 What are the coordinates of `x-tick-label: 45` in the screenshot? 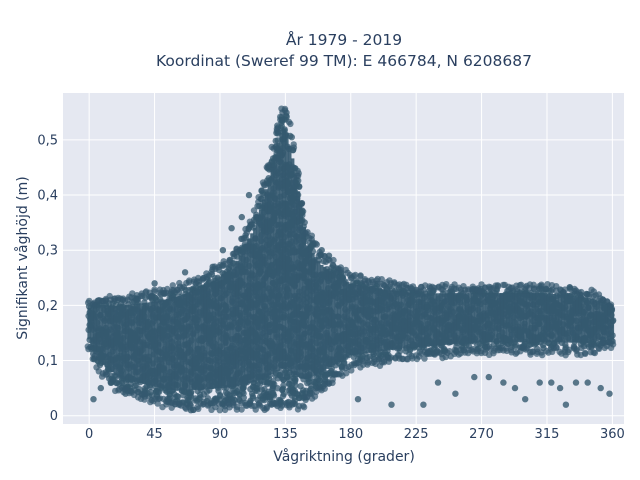 It's located at (154, 434).